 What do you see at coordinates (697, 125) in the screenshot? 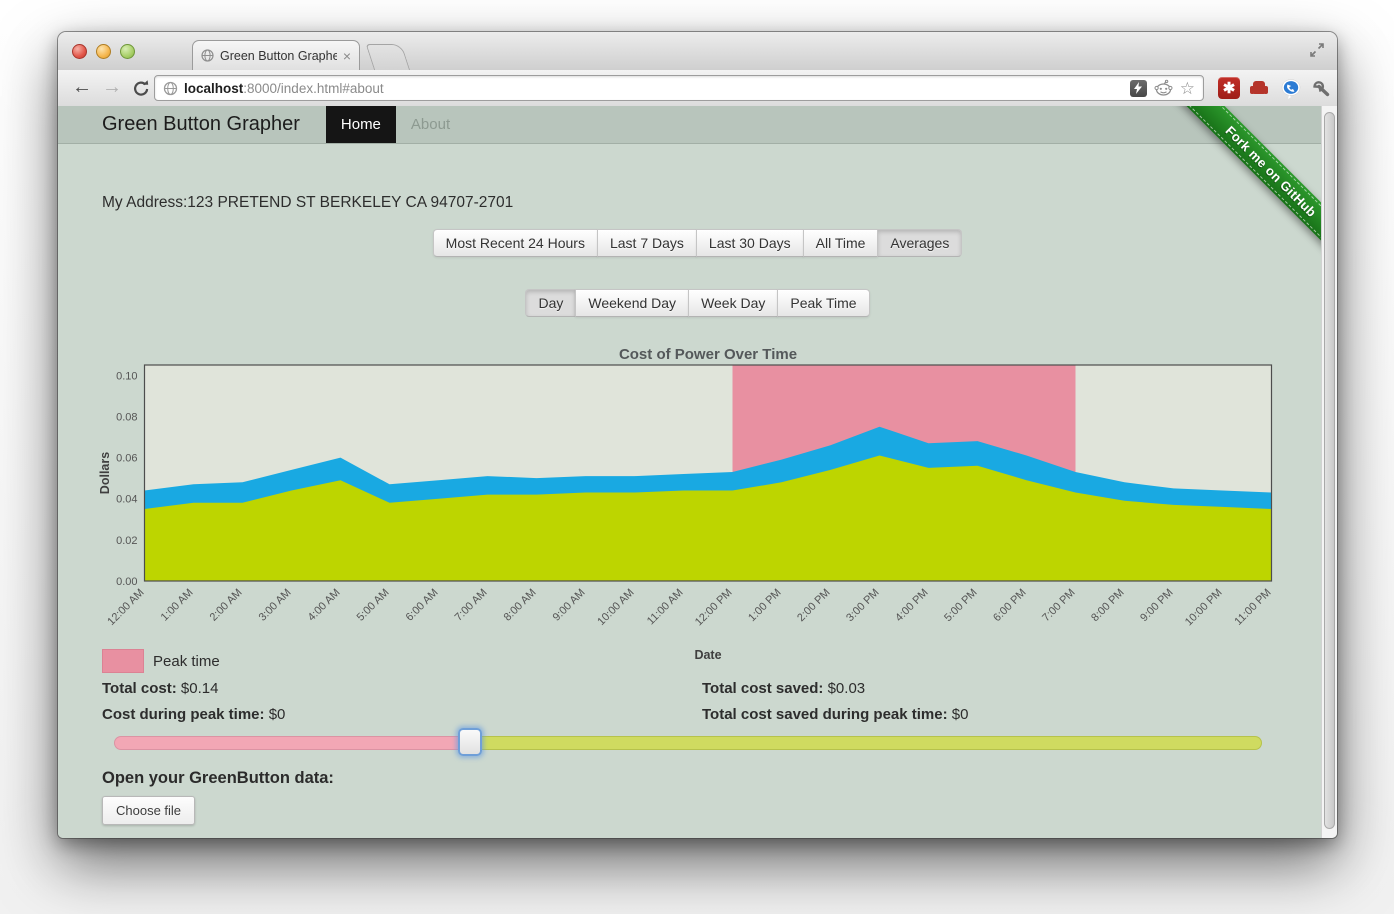
I see `navbar: Green Button Grapher Home About` at bounding box center [697, 125].